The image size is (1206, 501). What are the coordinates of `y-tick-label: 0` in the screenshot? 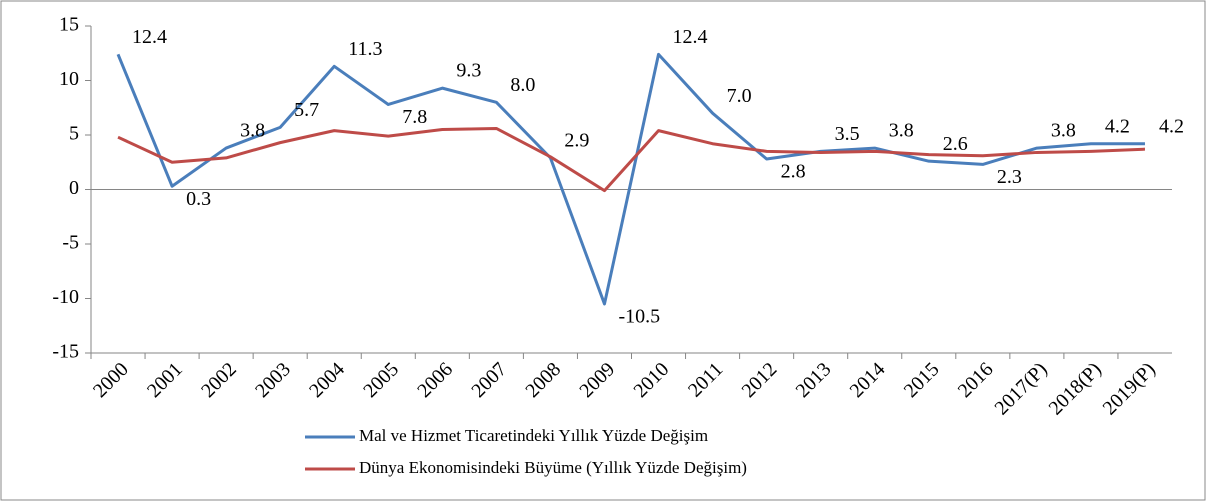 It's located at (74, 188).